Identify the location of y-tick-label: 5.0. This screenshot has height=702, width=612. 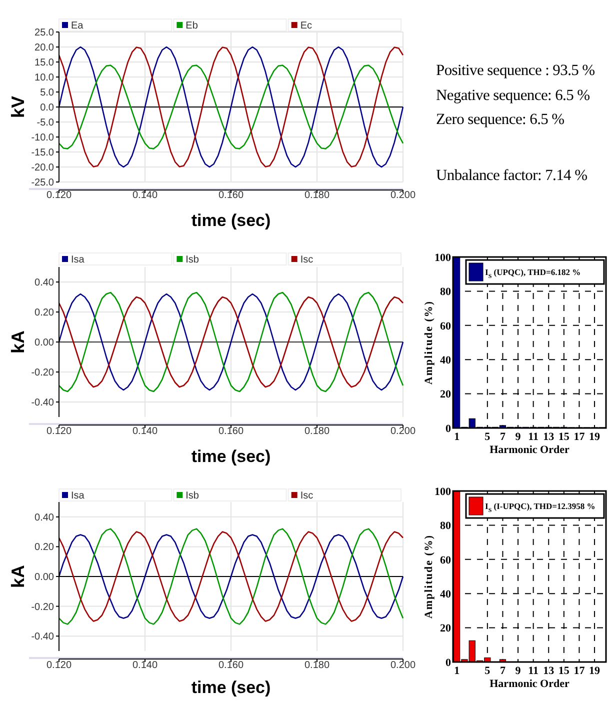
(47, 93).